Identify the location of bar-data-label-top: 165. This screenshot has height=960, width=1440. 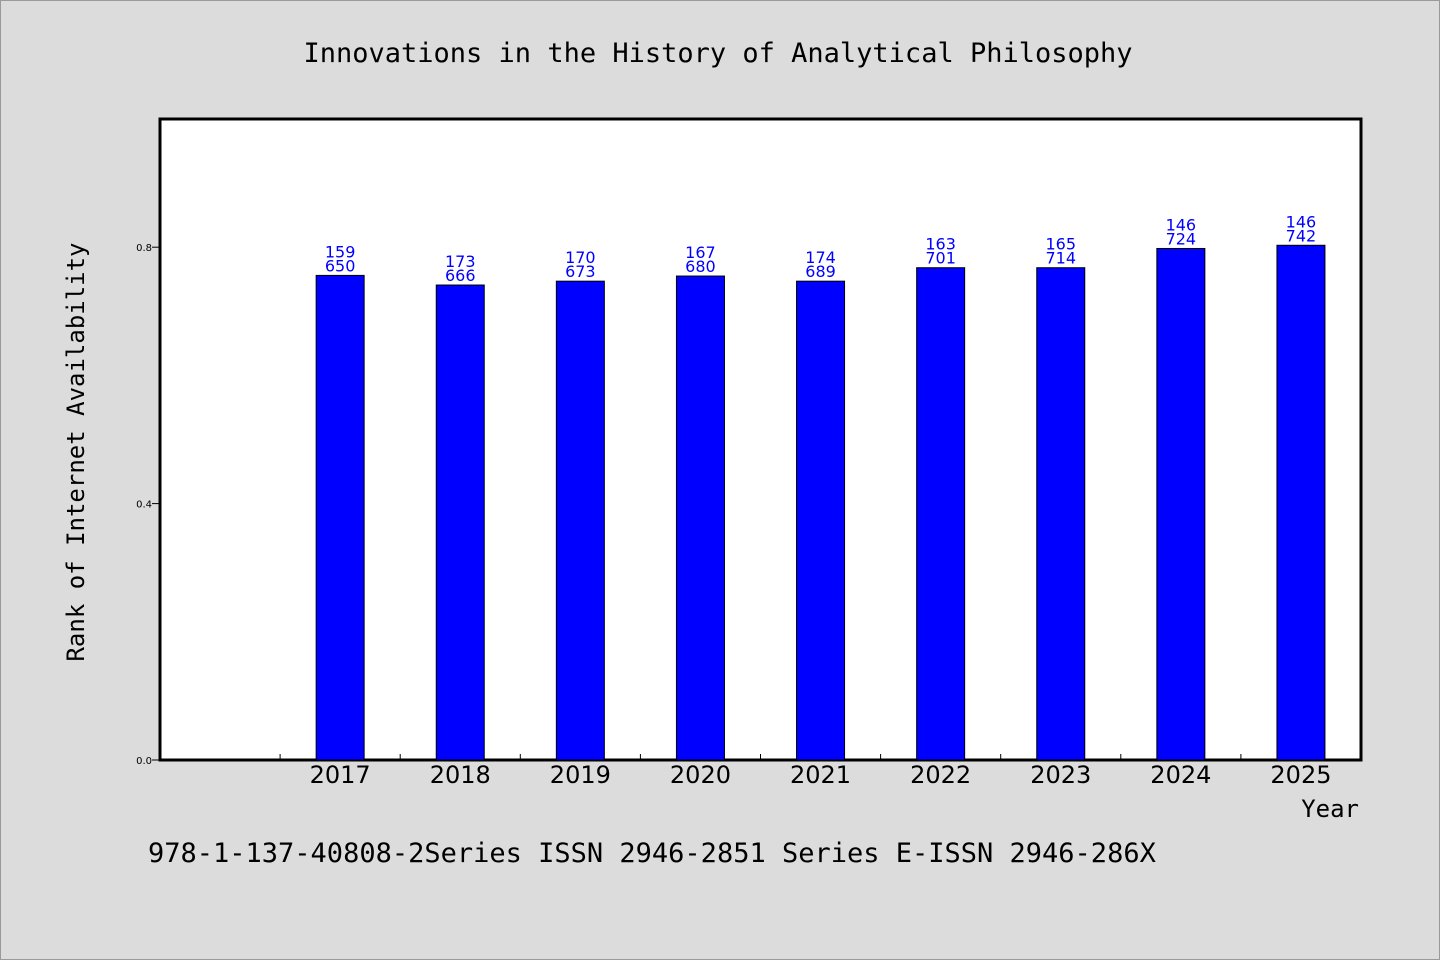
(1060, 244).